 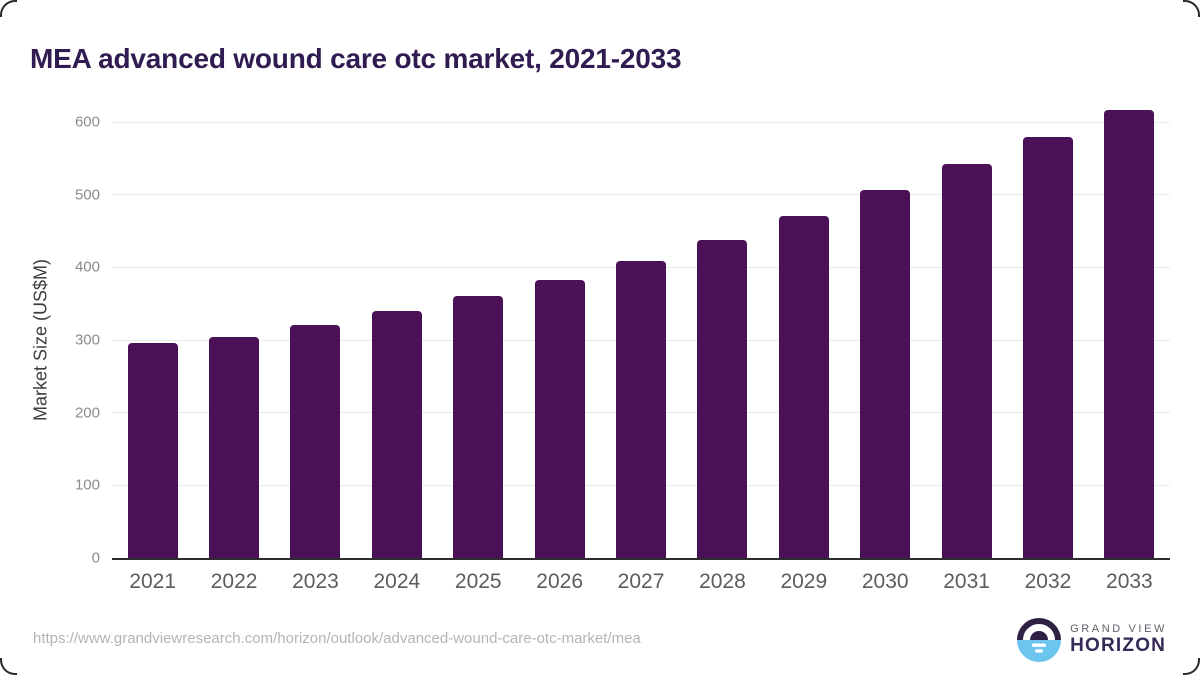 What do you see at coordinates (559, 418) in the screenshot?
I see `bar-2026` at bounding box center [559, 418].